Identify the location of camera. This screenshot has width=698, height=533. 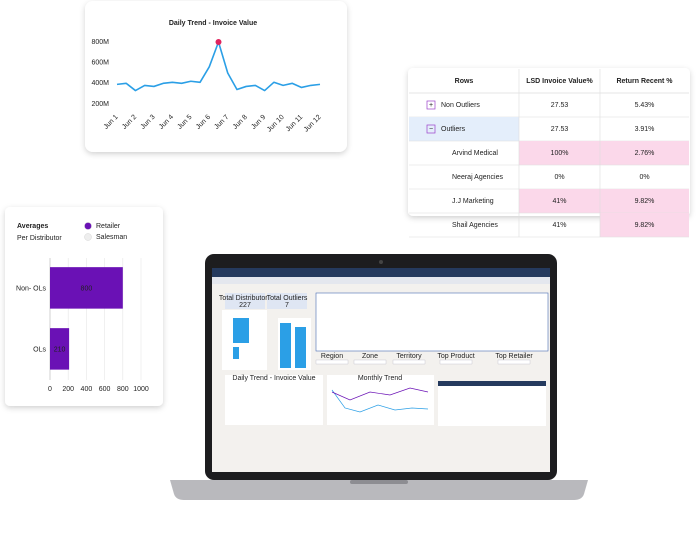
(381, 262).